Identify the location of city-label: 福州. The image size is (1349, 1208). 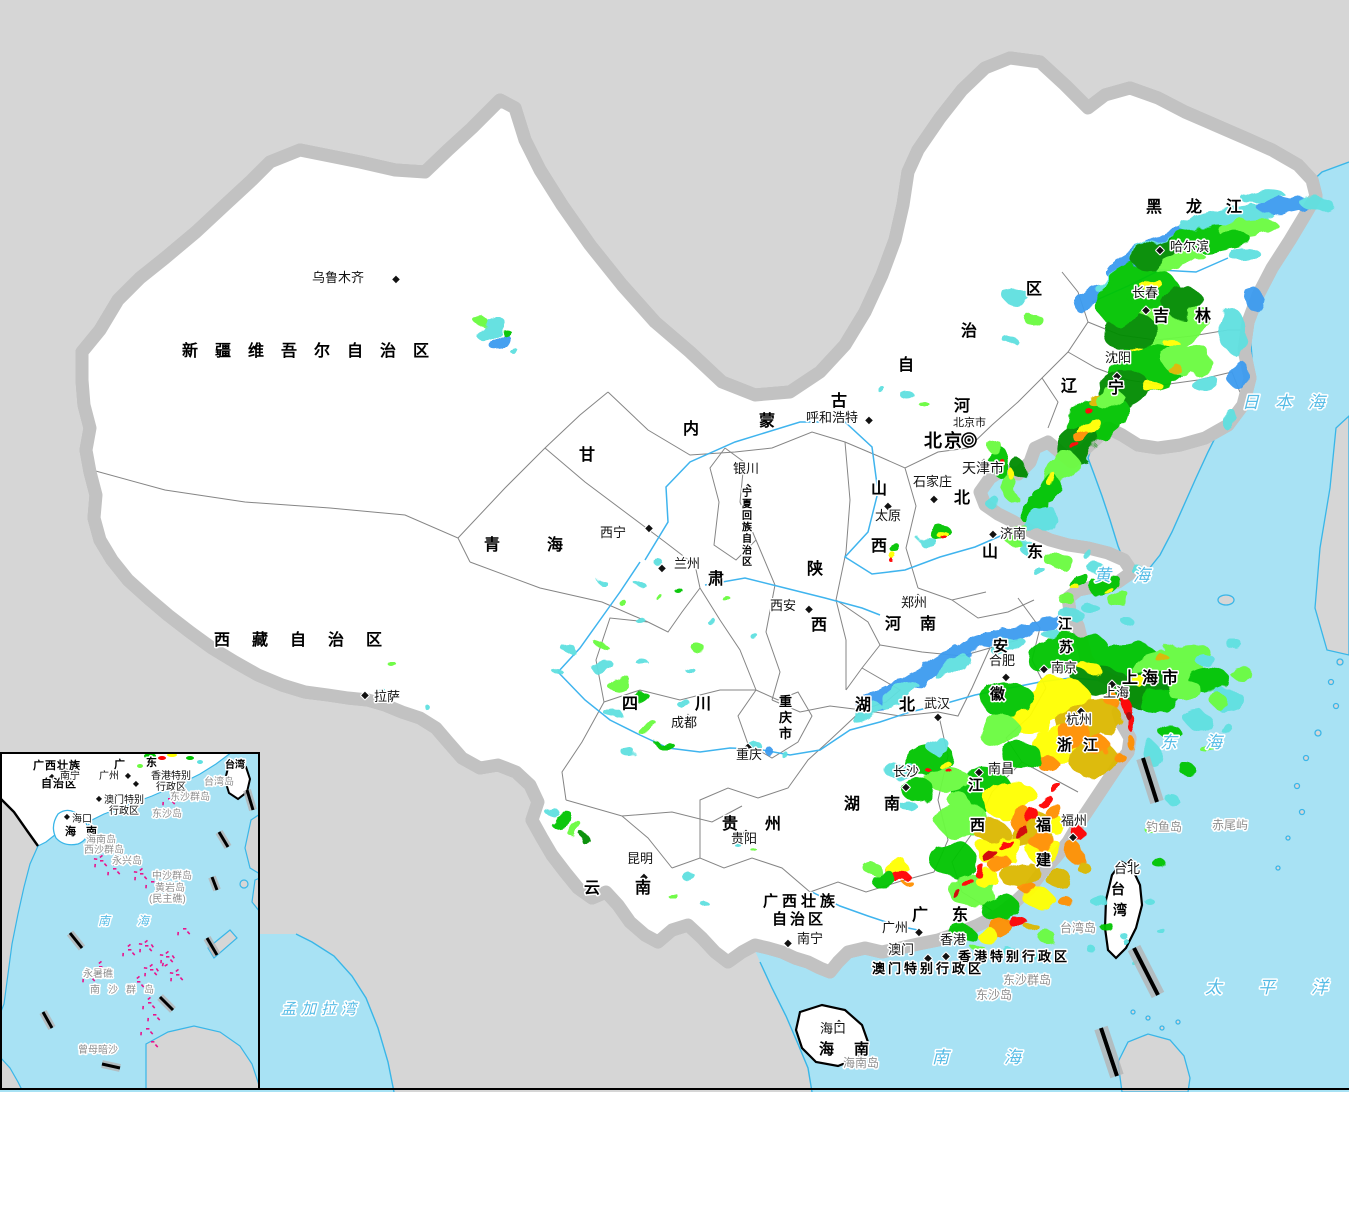
(1074, 820).